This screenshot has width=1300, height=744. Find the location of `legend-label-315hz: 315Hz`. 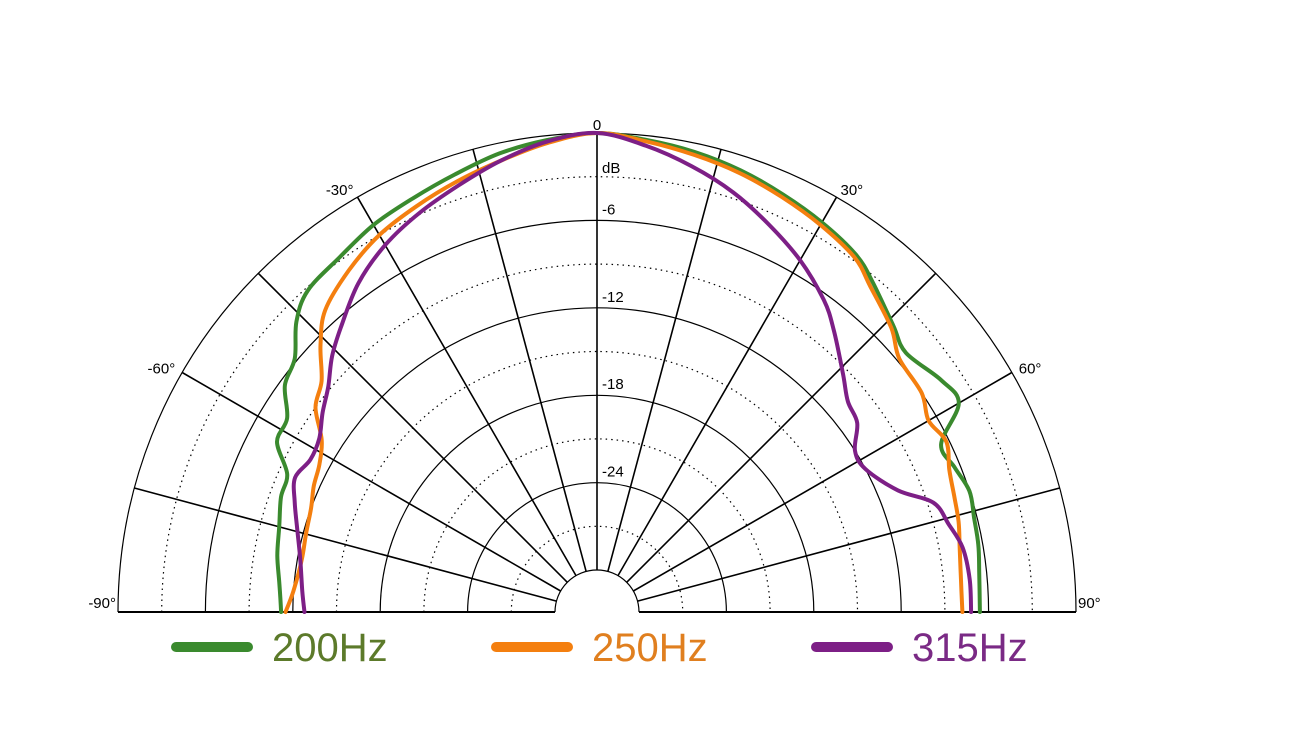

legend-label-315hz: 315Hz is located at coordinates (970, 648).